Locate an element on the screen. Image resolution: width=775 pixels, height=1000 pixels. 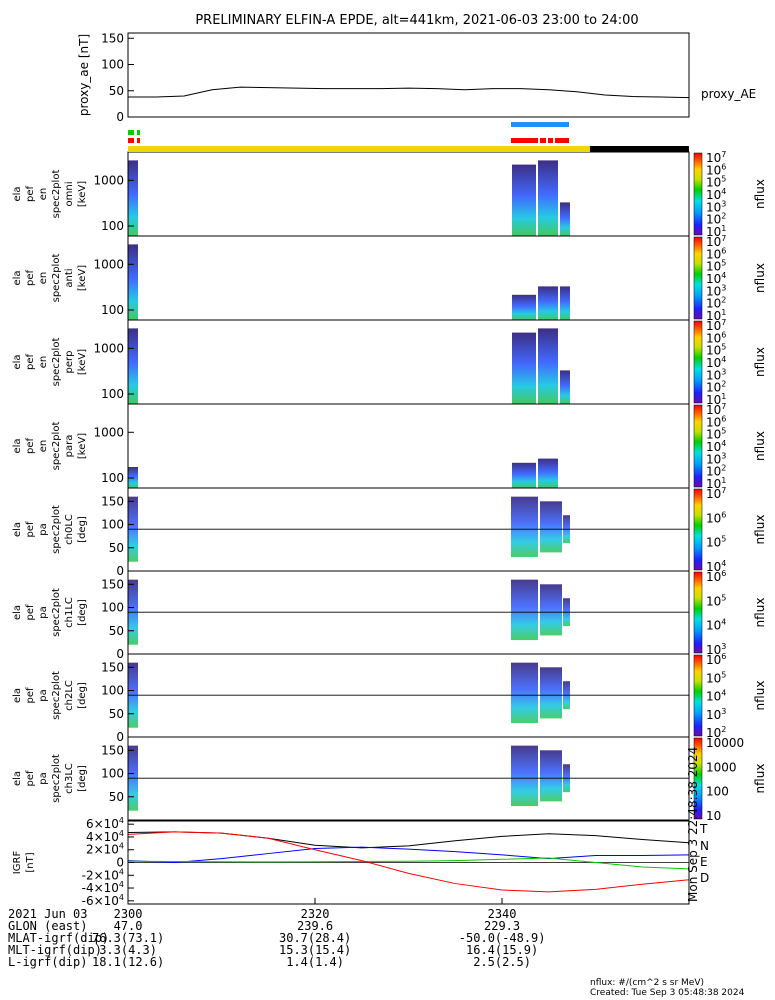
annotation-value: 47.0 is located at coordinates (128, 926).